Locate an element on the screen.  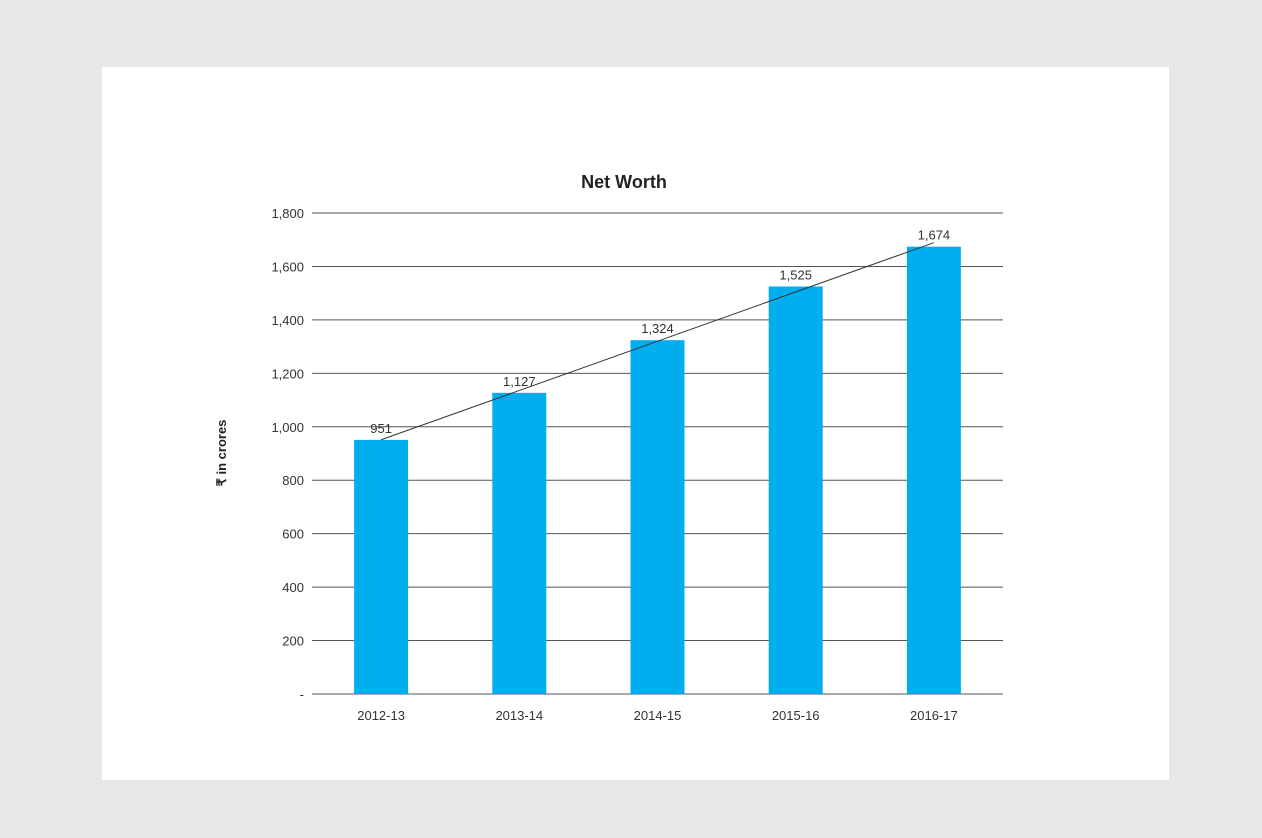
x-tick-label: 2016-17 is located at coordinates (934, 715).